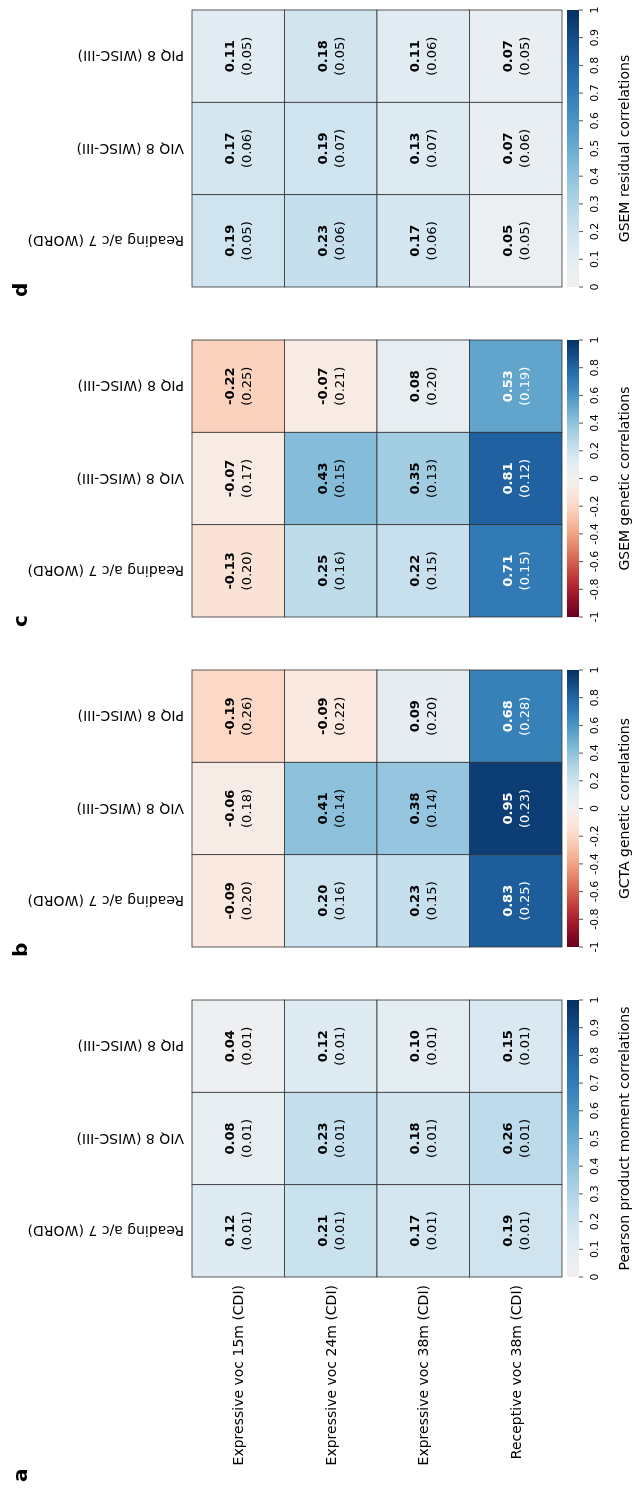  Describe the element at coordinates (238, 56) in the screenshot. I see `data-label: 0.11 (0.05)` at that location.